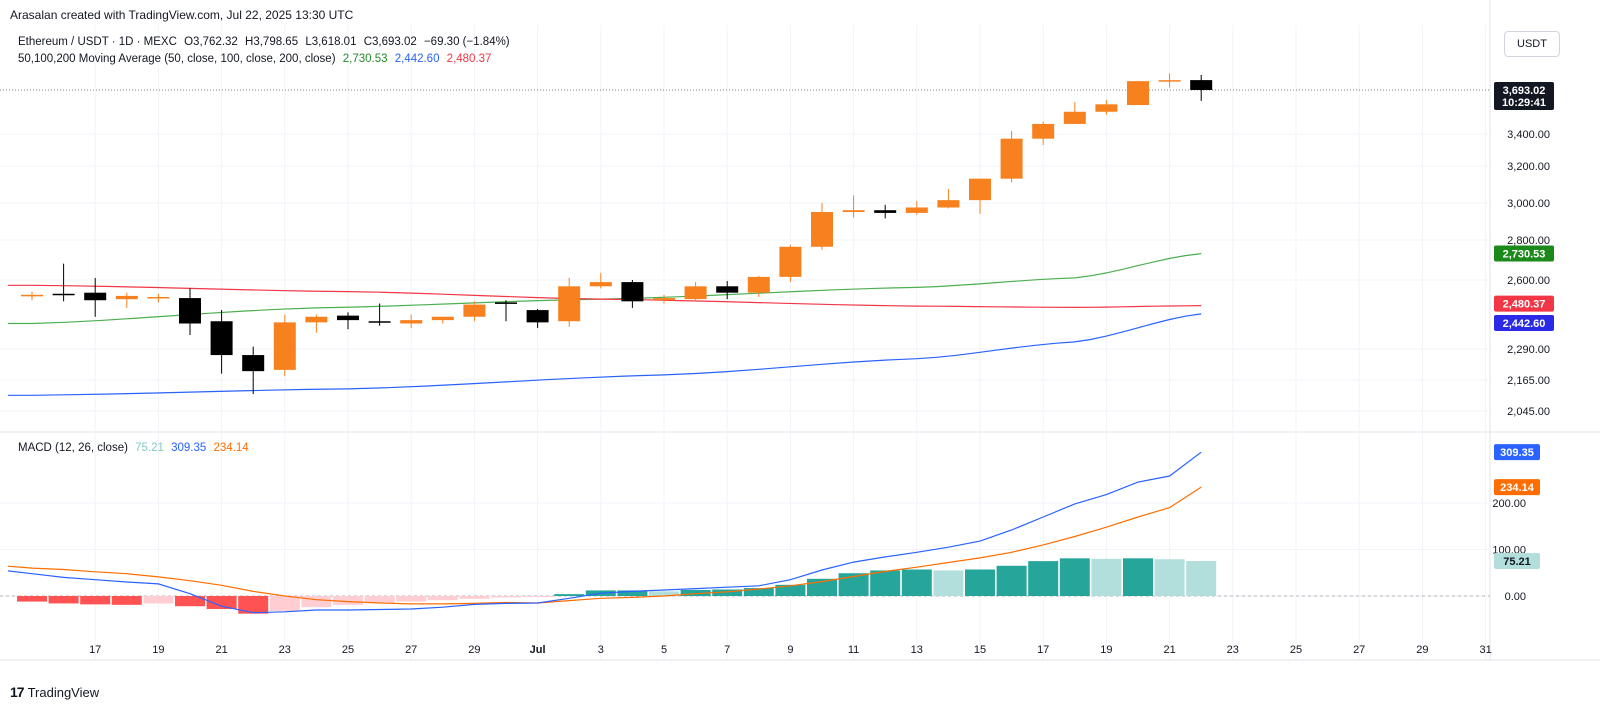 This screenshot has height=710, width=1600. What do you see at coordinates (605, 354) in the screenshot?
I see `ma100-line` at bounding box center [605, 354].